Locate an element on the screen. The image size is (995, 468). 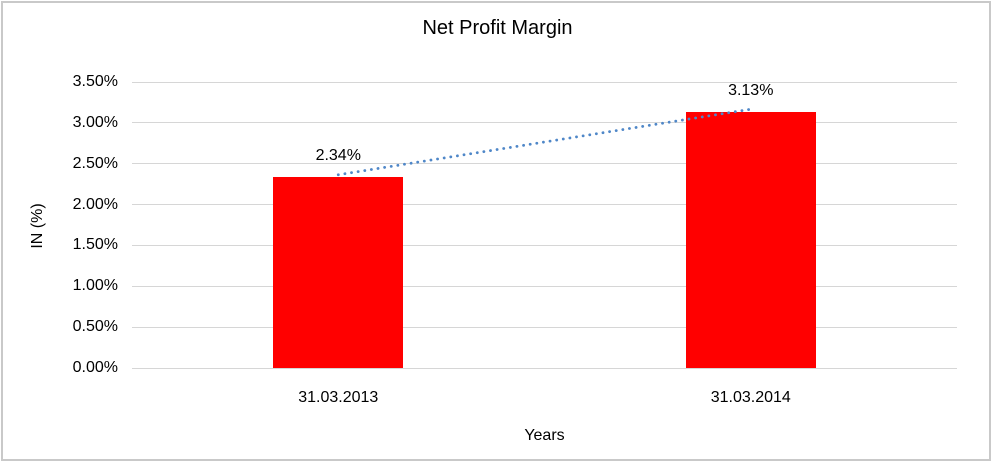
bar-31-03-2013 is located at coordinates (338, 272).